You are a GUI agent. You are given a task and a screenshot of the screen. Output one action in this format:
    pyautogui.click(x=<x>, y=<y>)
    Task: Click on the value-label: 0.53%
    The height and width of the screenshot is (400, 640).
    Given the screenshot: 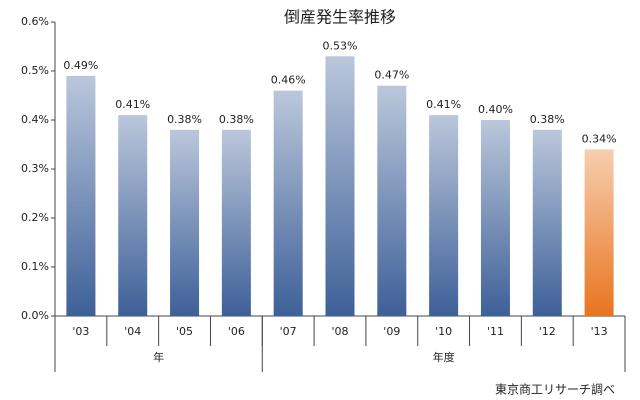 What is the action you would take?
    pyautogui.click(x=340, y=45)
    